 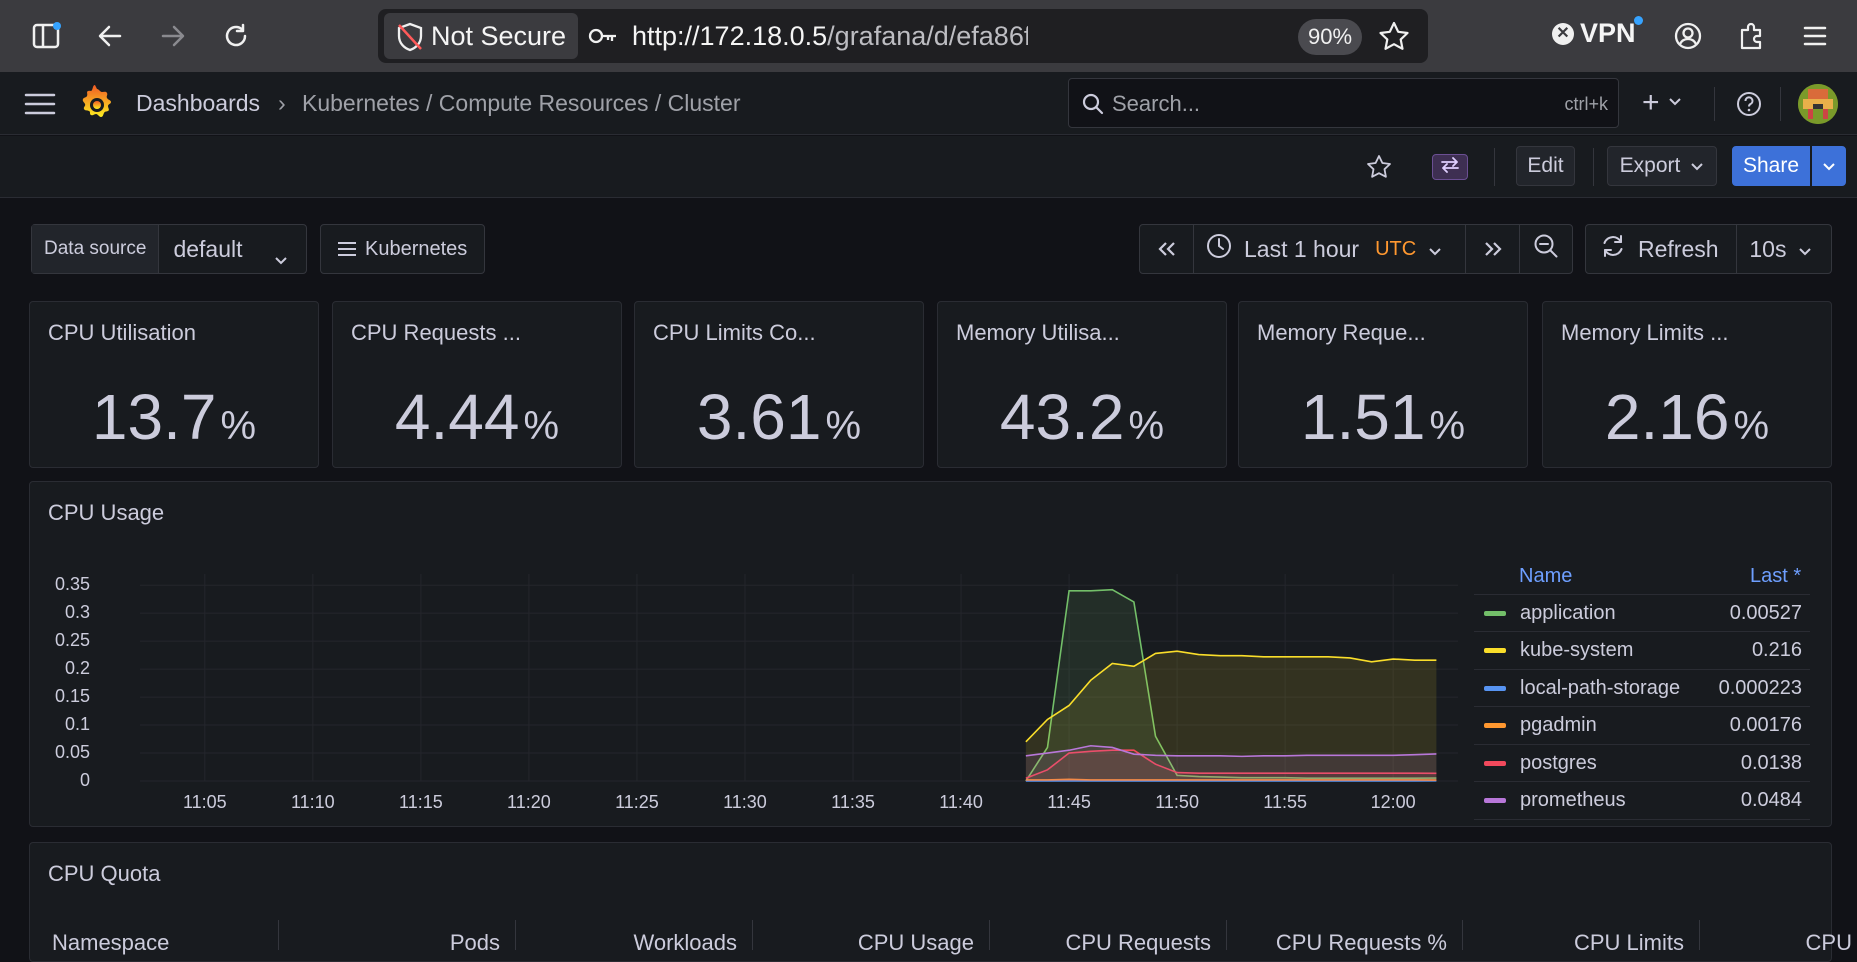 I want to click on y-tick-label: 0.35, so click(x=60, y=584).